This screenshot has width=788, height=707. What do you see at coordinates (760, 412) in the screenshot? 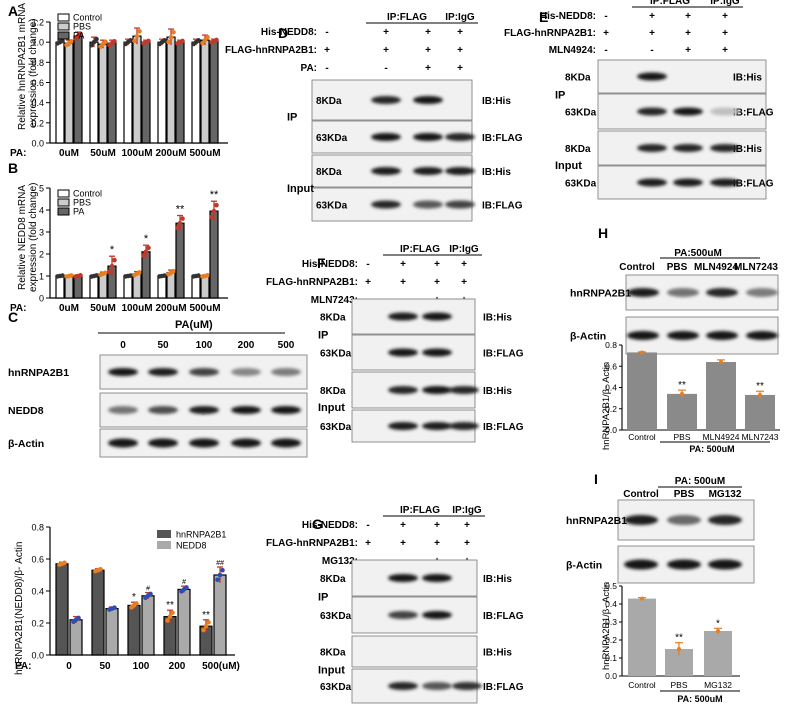
I see `panel-h-bar` at bounding box center [760, 412].